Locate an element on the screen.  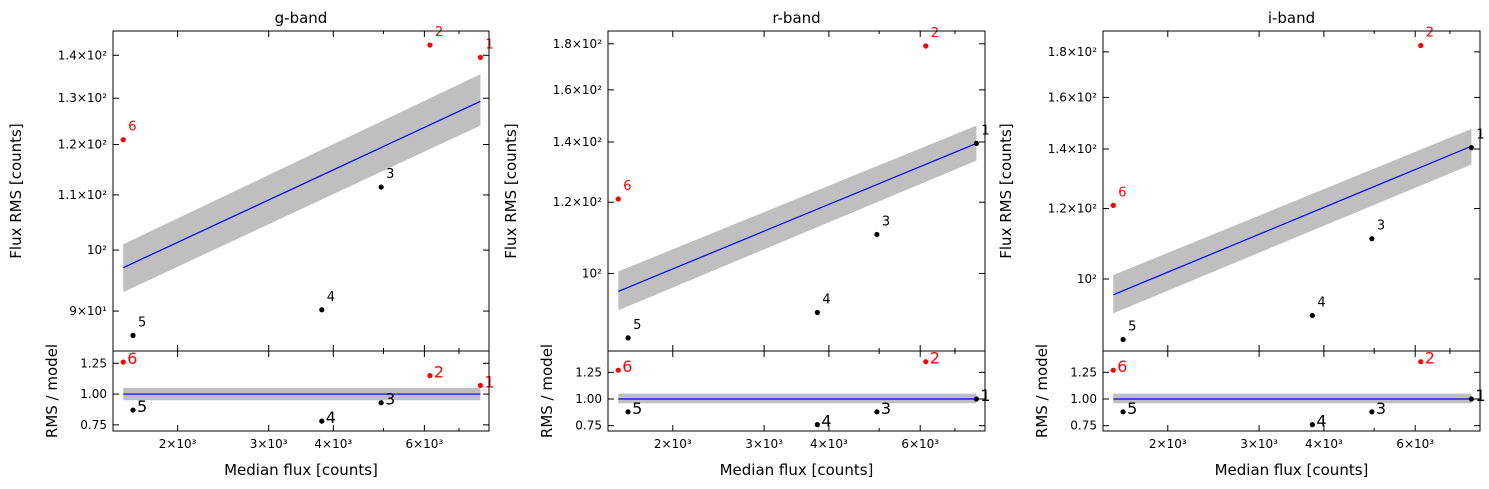
resid-tick-label: 0.75 is located at coordinates (93, 425).